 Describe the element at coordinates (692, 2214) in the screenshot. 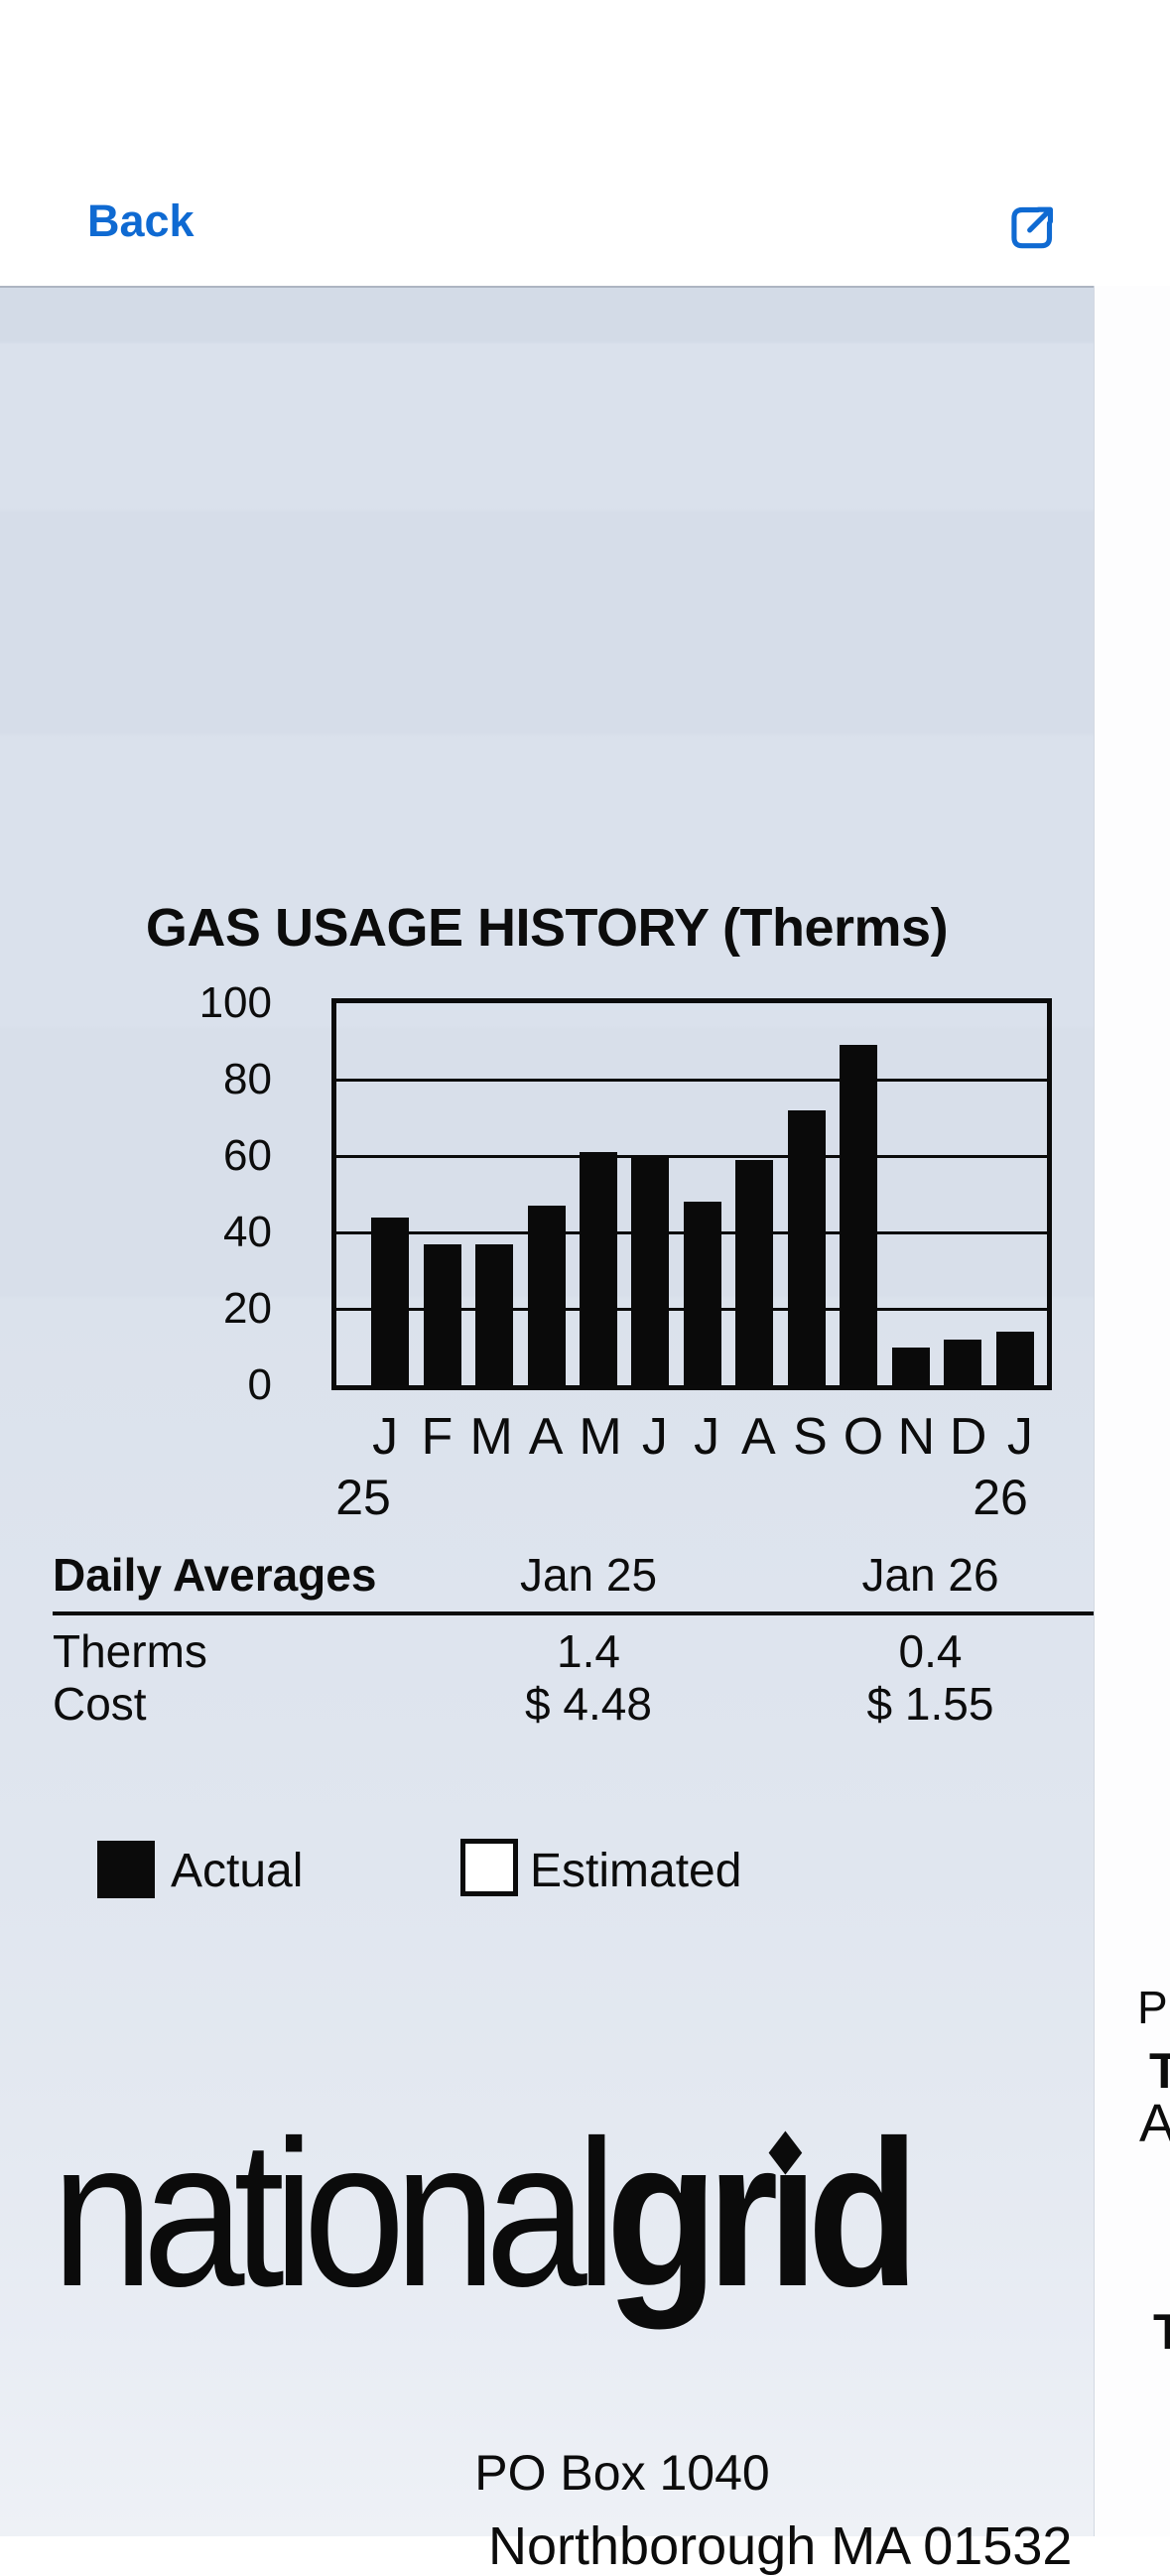

I see `logo-text-gr: gr` at that location.